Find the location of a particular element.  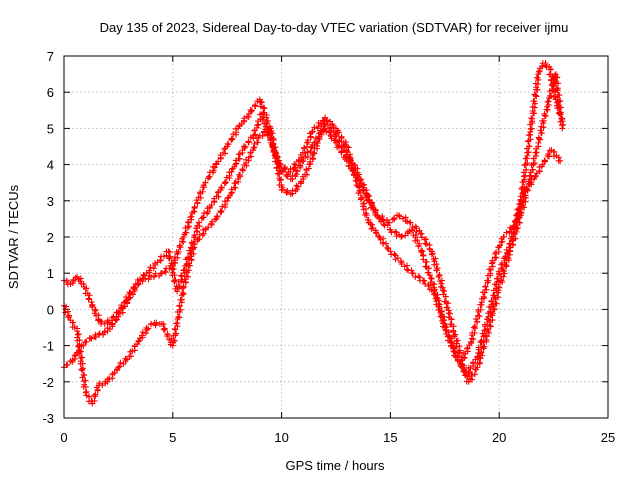

y-tick-label: 7 is located at coordinates (50, 56).